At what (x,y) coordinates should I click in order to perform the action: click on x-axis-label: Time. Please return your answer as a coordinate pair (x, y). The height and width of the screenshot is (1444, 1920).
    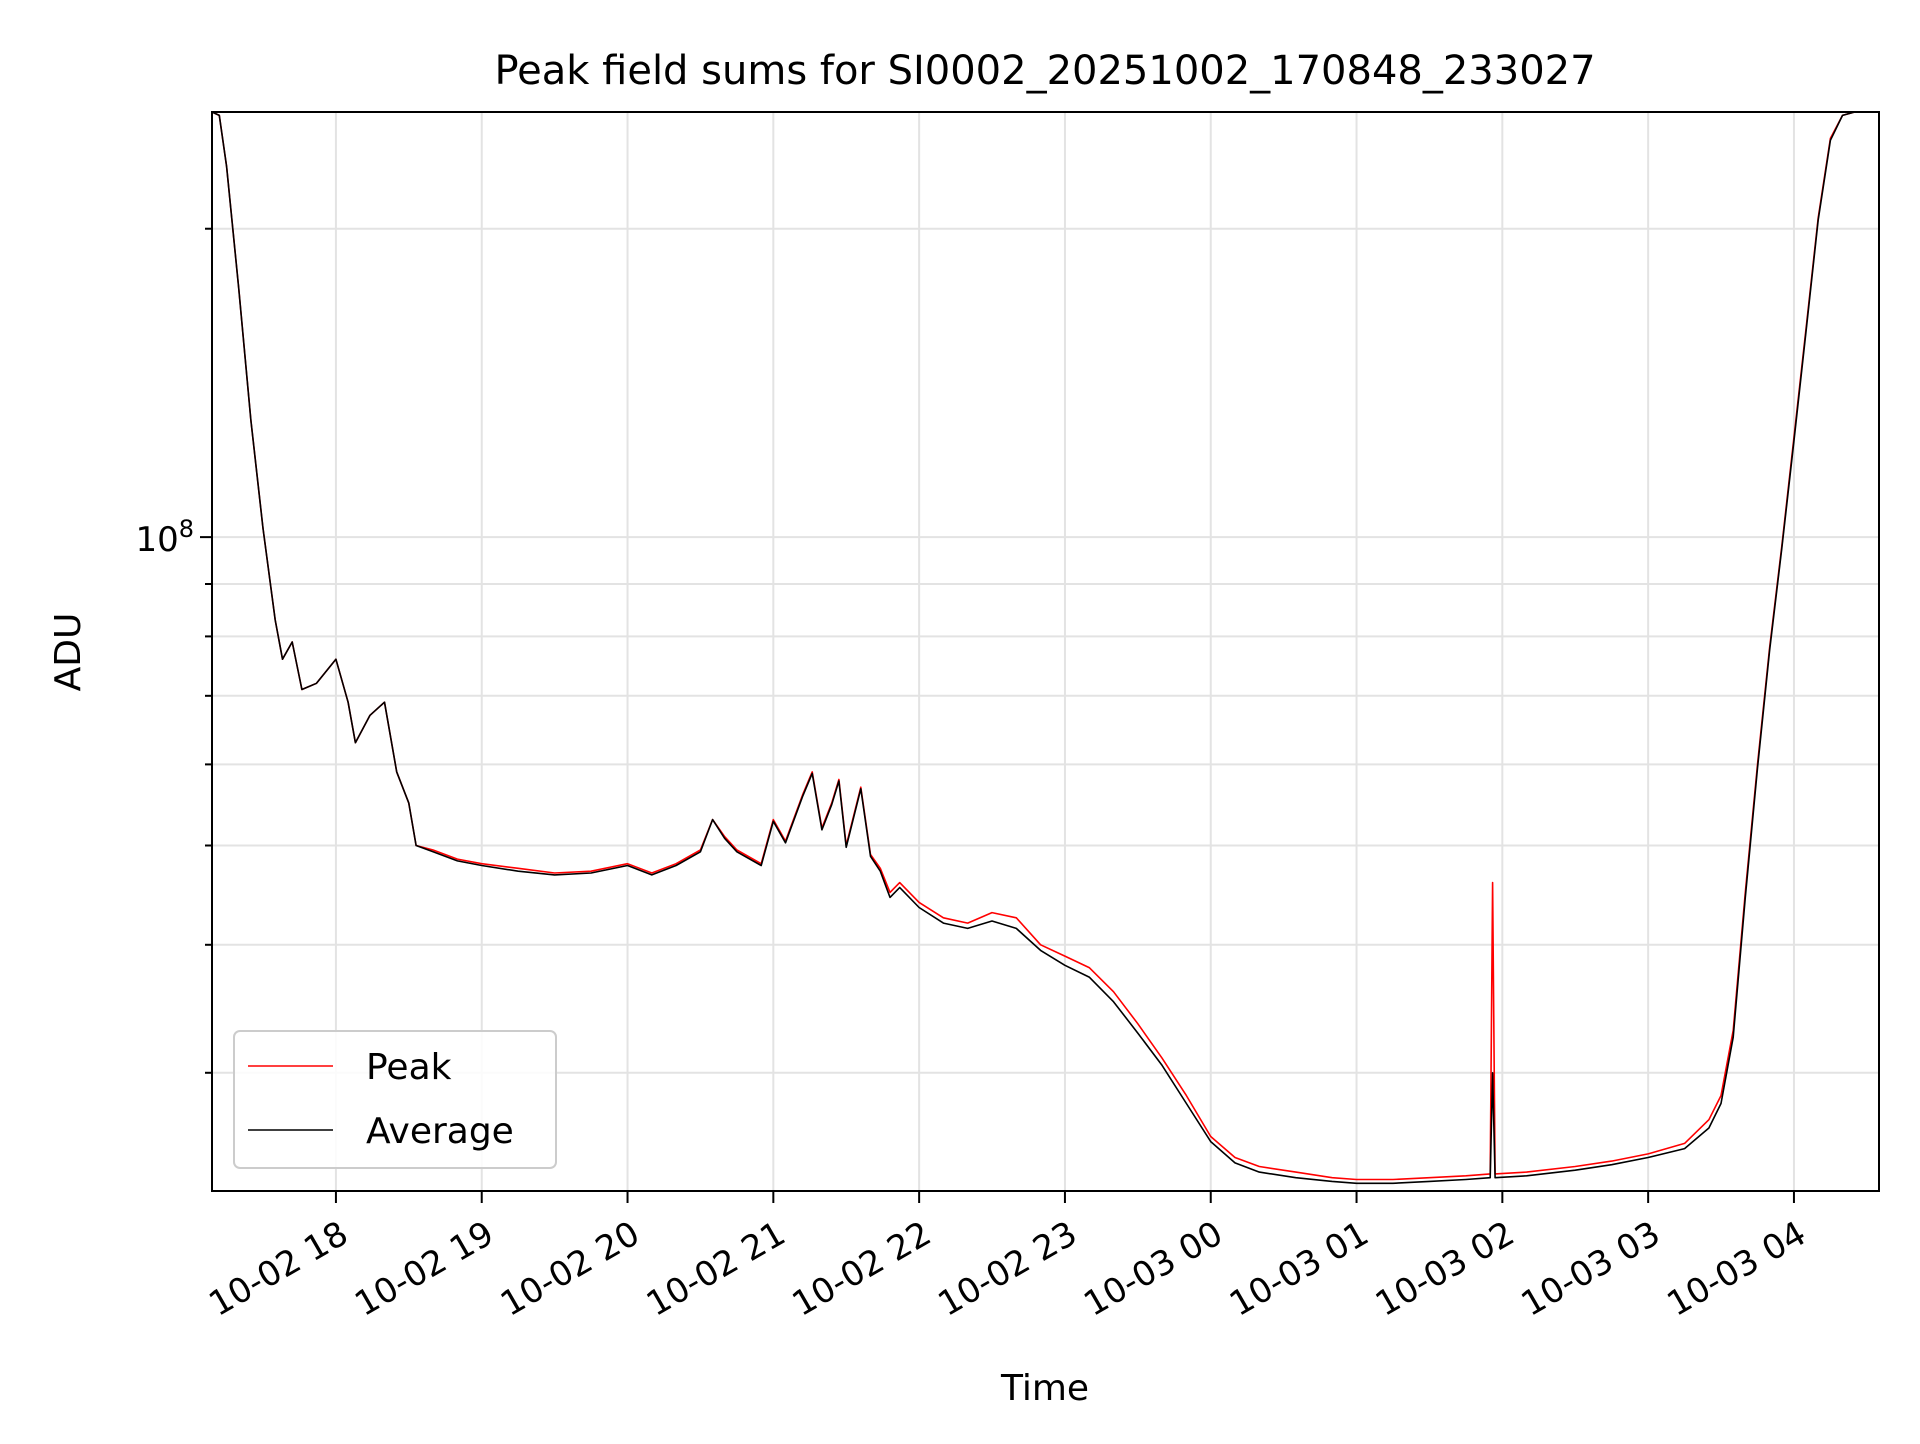
    Looking at the image, I should click on (1044, 1388).